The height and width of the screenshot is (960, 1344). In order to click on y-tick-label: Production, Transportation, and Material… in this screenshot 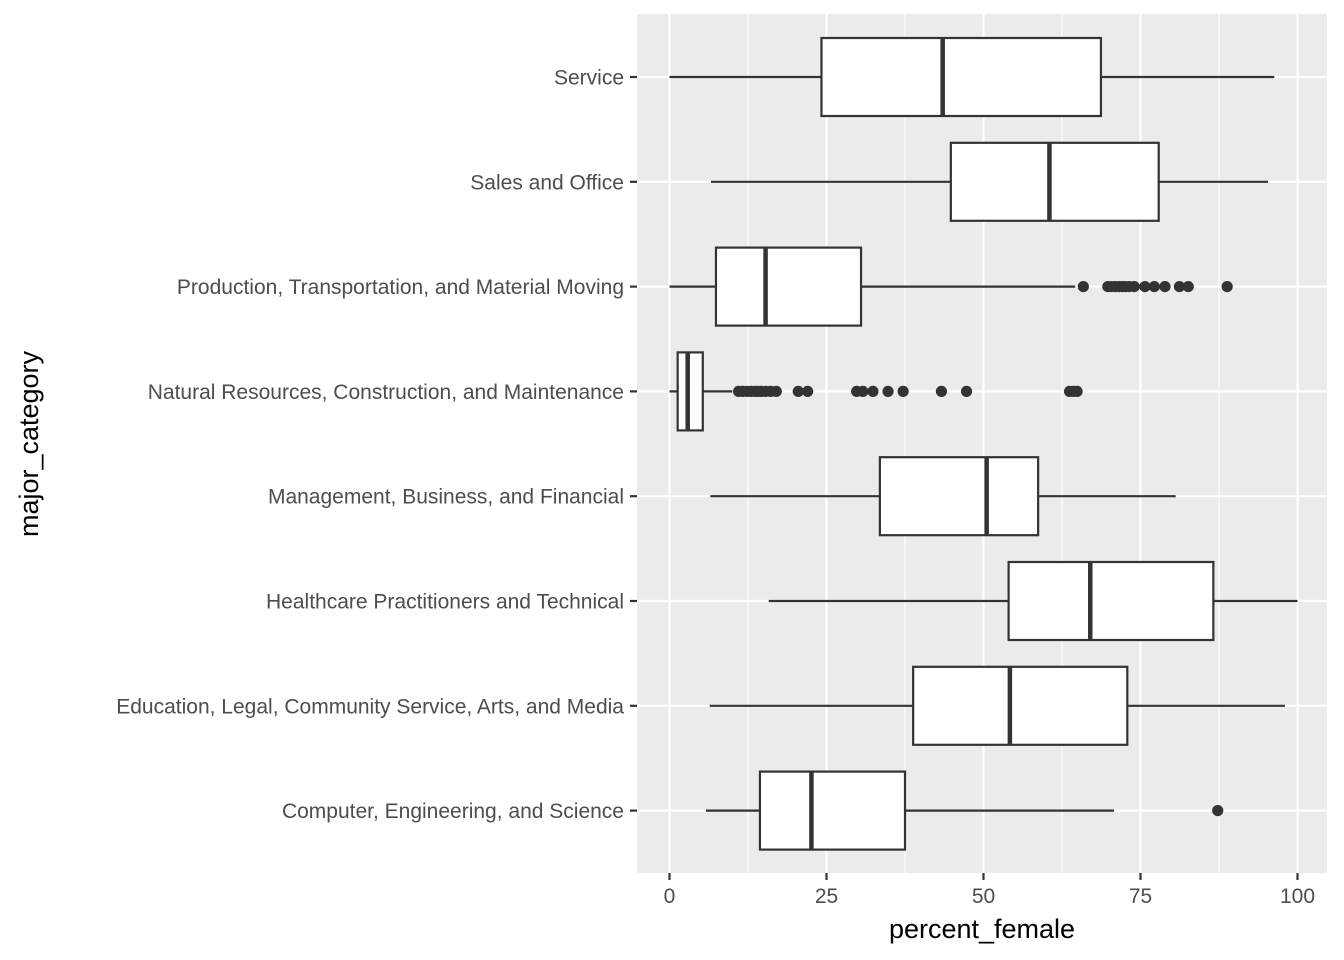, I will do `click(400, 287)`.